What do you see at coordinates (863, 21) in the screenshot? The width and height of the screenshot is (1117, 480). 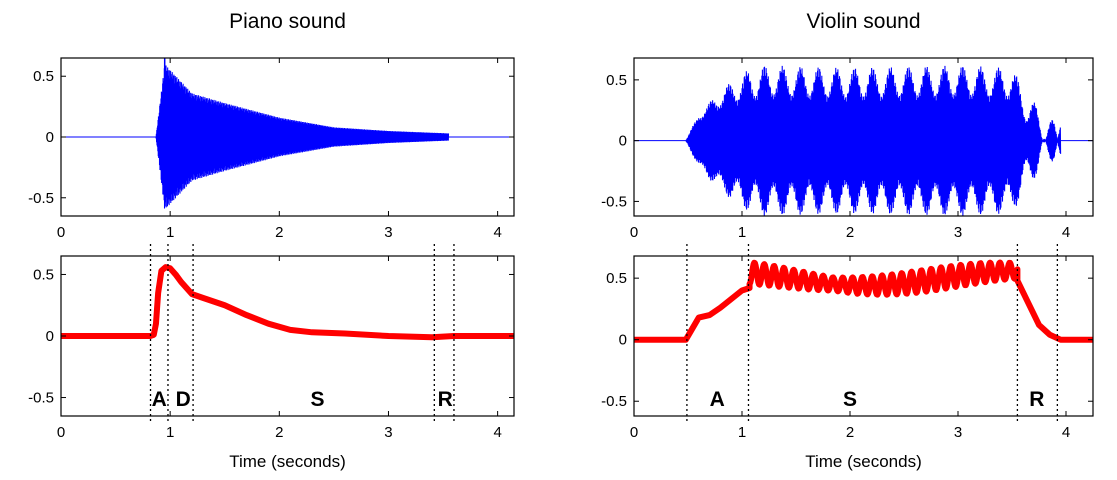 I see `chart-title: Violin sound` at bounding box center [863, 21].